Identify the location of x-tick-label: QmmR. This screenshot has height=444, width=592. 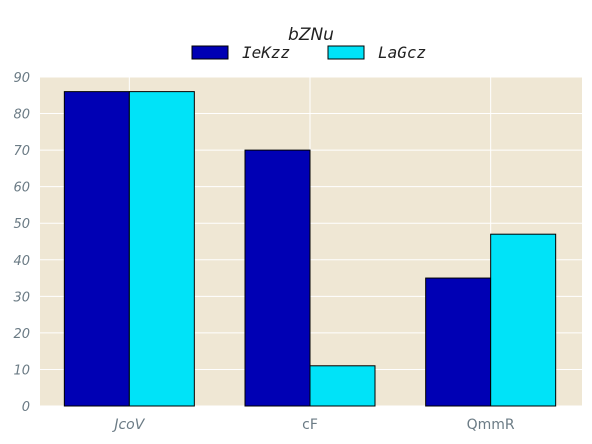
(491, 425).